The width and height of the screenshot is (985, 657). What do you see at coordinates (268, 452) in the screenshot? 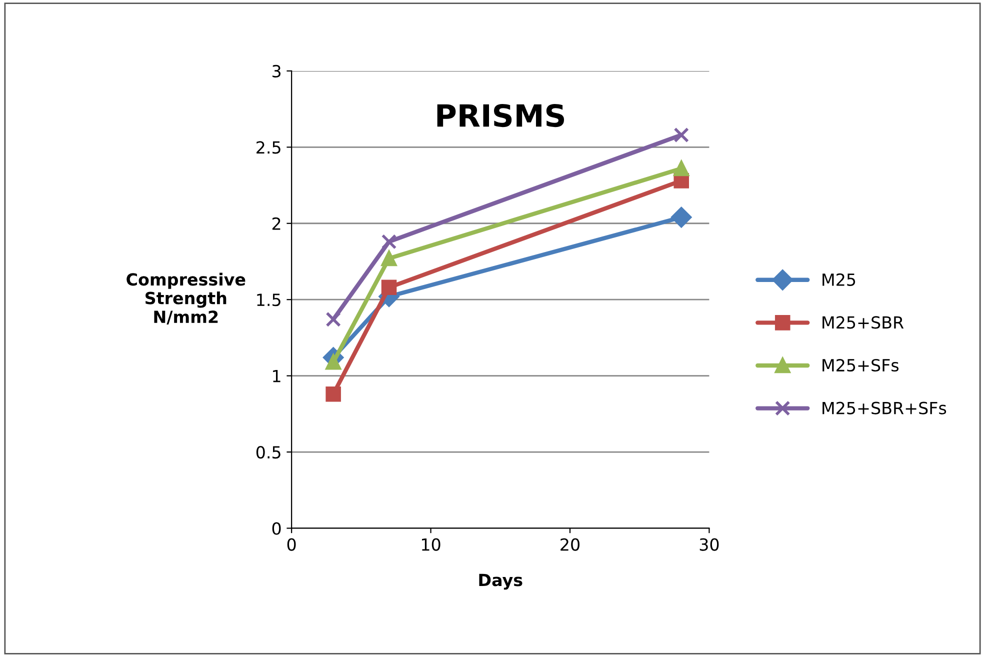
I see `y-tick-label: 0.5` at bounding box center [268, 452].